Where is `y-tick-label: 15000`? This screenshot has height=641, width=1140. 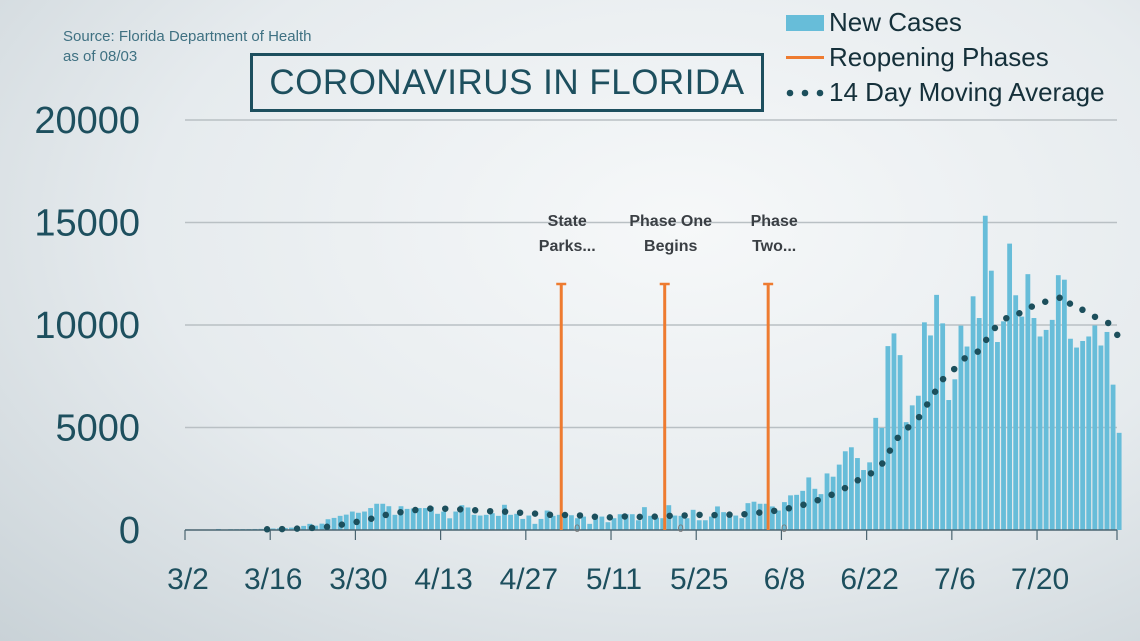 y-tick-label: 15000 is located at coordinates (87, 224).